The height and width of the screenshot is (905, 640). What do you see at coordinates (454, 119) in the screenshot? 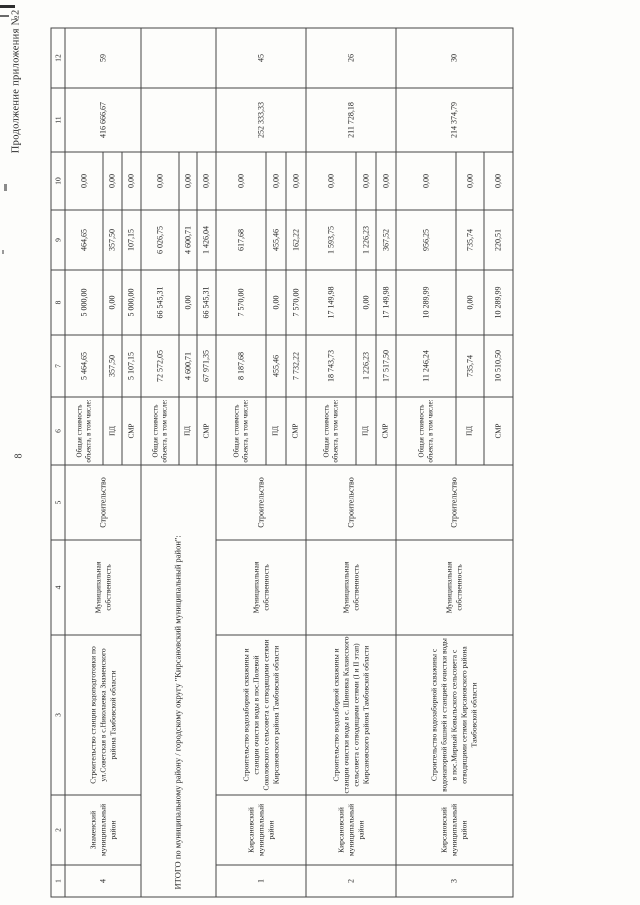
I see `value-cell: 214 374,79` at bounding box center [454, 119].